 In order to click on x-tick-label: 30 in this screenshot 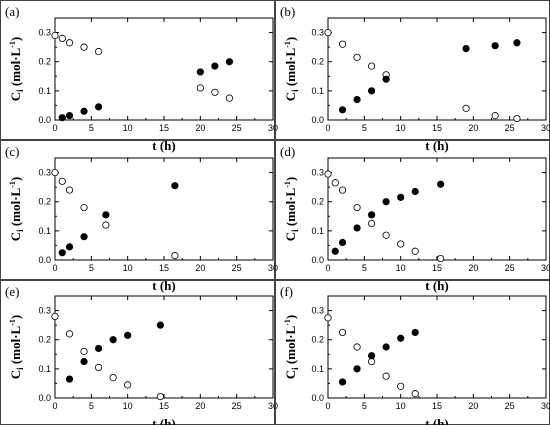, I will do `click(545, 268)`.